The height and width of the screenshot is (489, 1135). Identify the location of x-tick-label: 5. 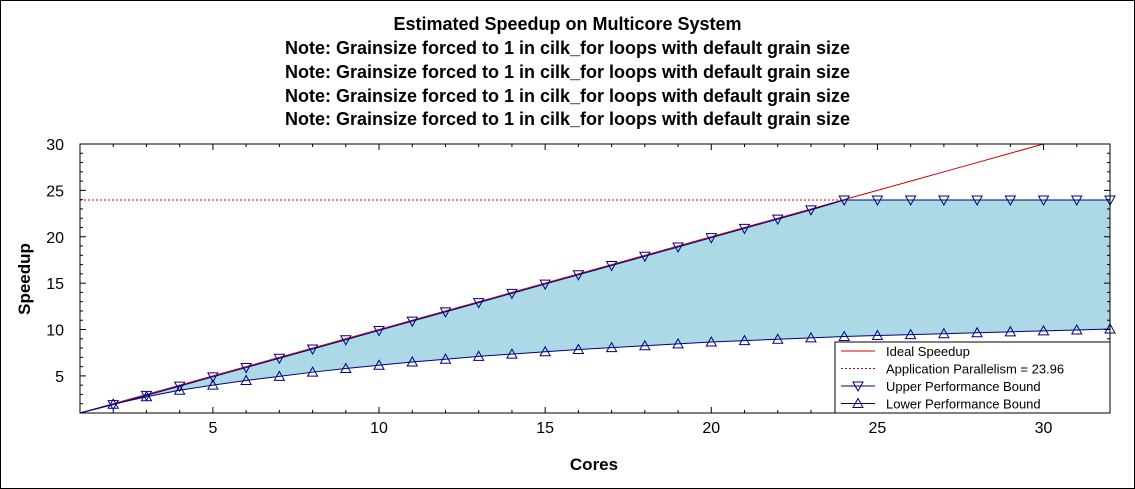
(212, 428).